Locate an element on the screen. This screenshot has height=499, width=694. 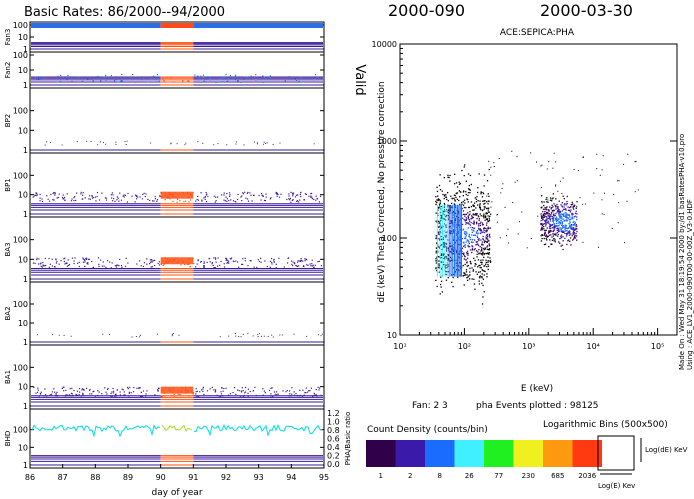
y-tick-label: 10 is located at coordinates (23, 37).